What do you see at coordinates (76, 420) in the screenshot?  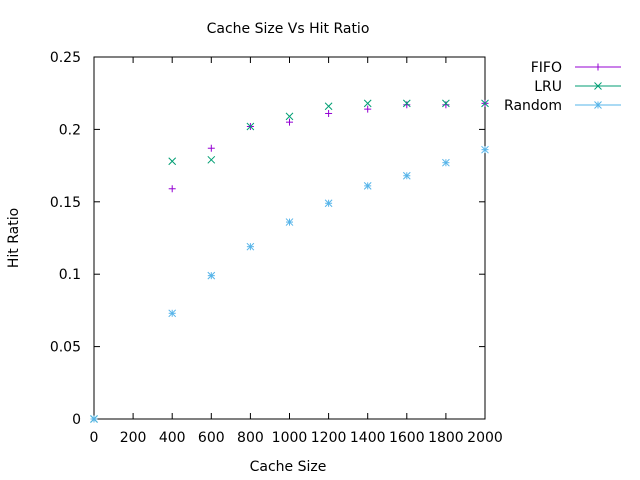 I see `y-tick-label: 0` at bounding box center [76, 420].